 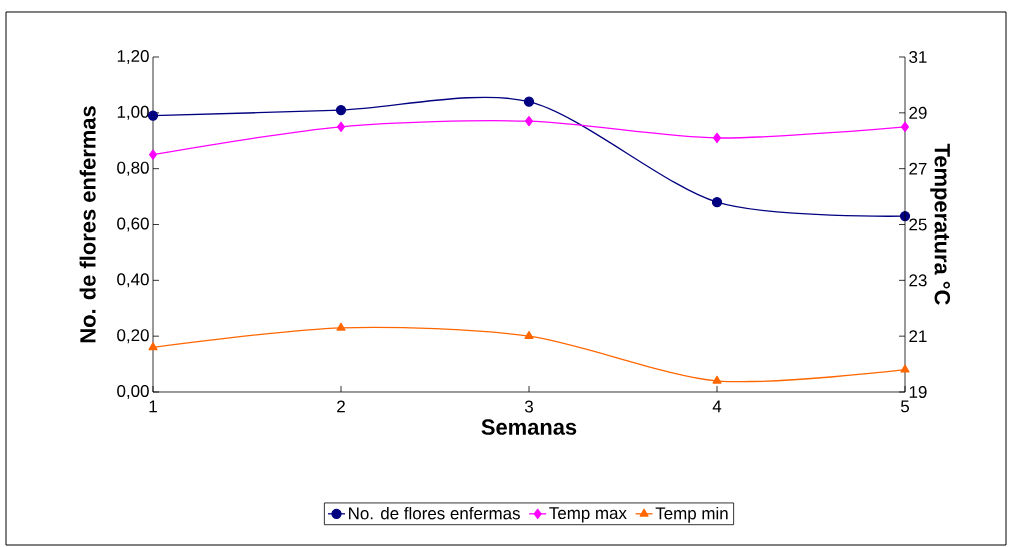 What do you see at coordinates (904, 406) in the screenshot?
I see `x-tick-label: 5` at bounding box center [904, 406].